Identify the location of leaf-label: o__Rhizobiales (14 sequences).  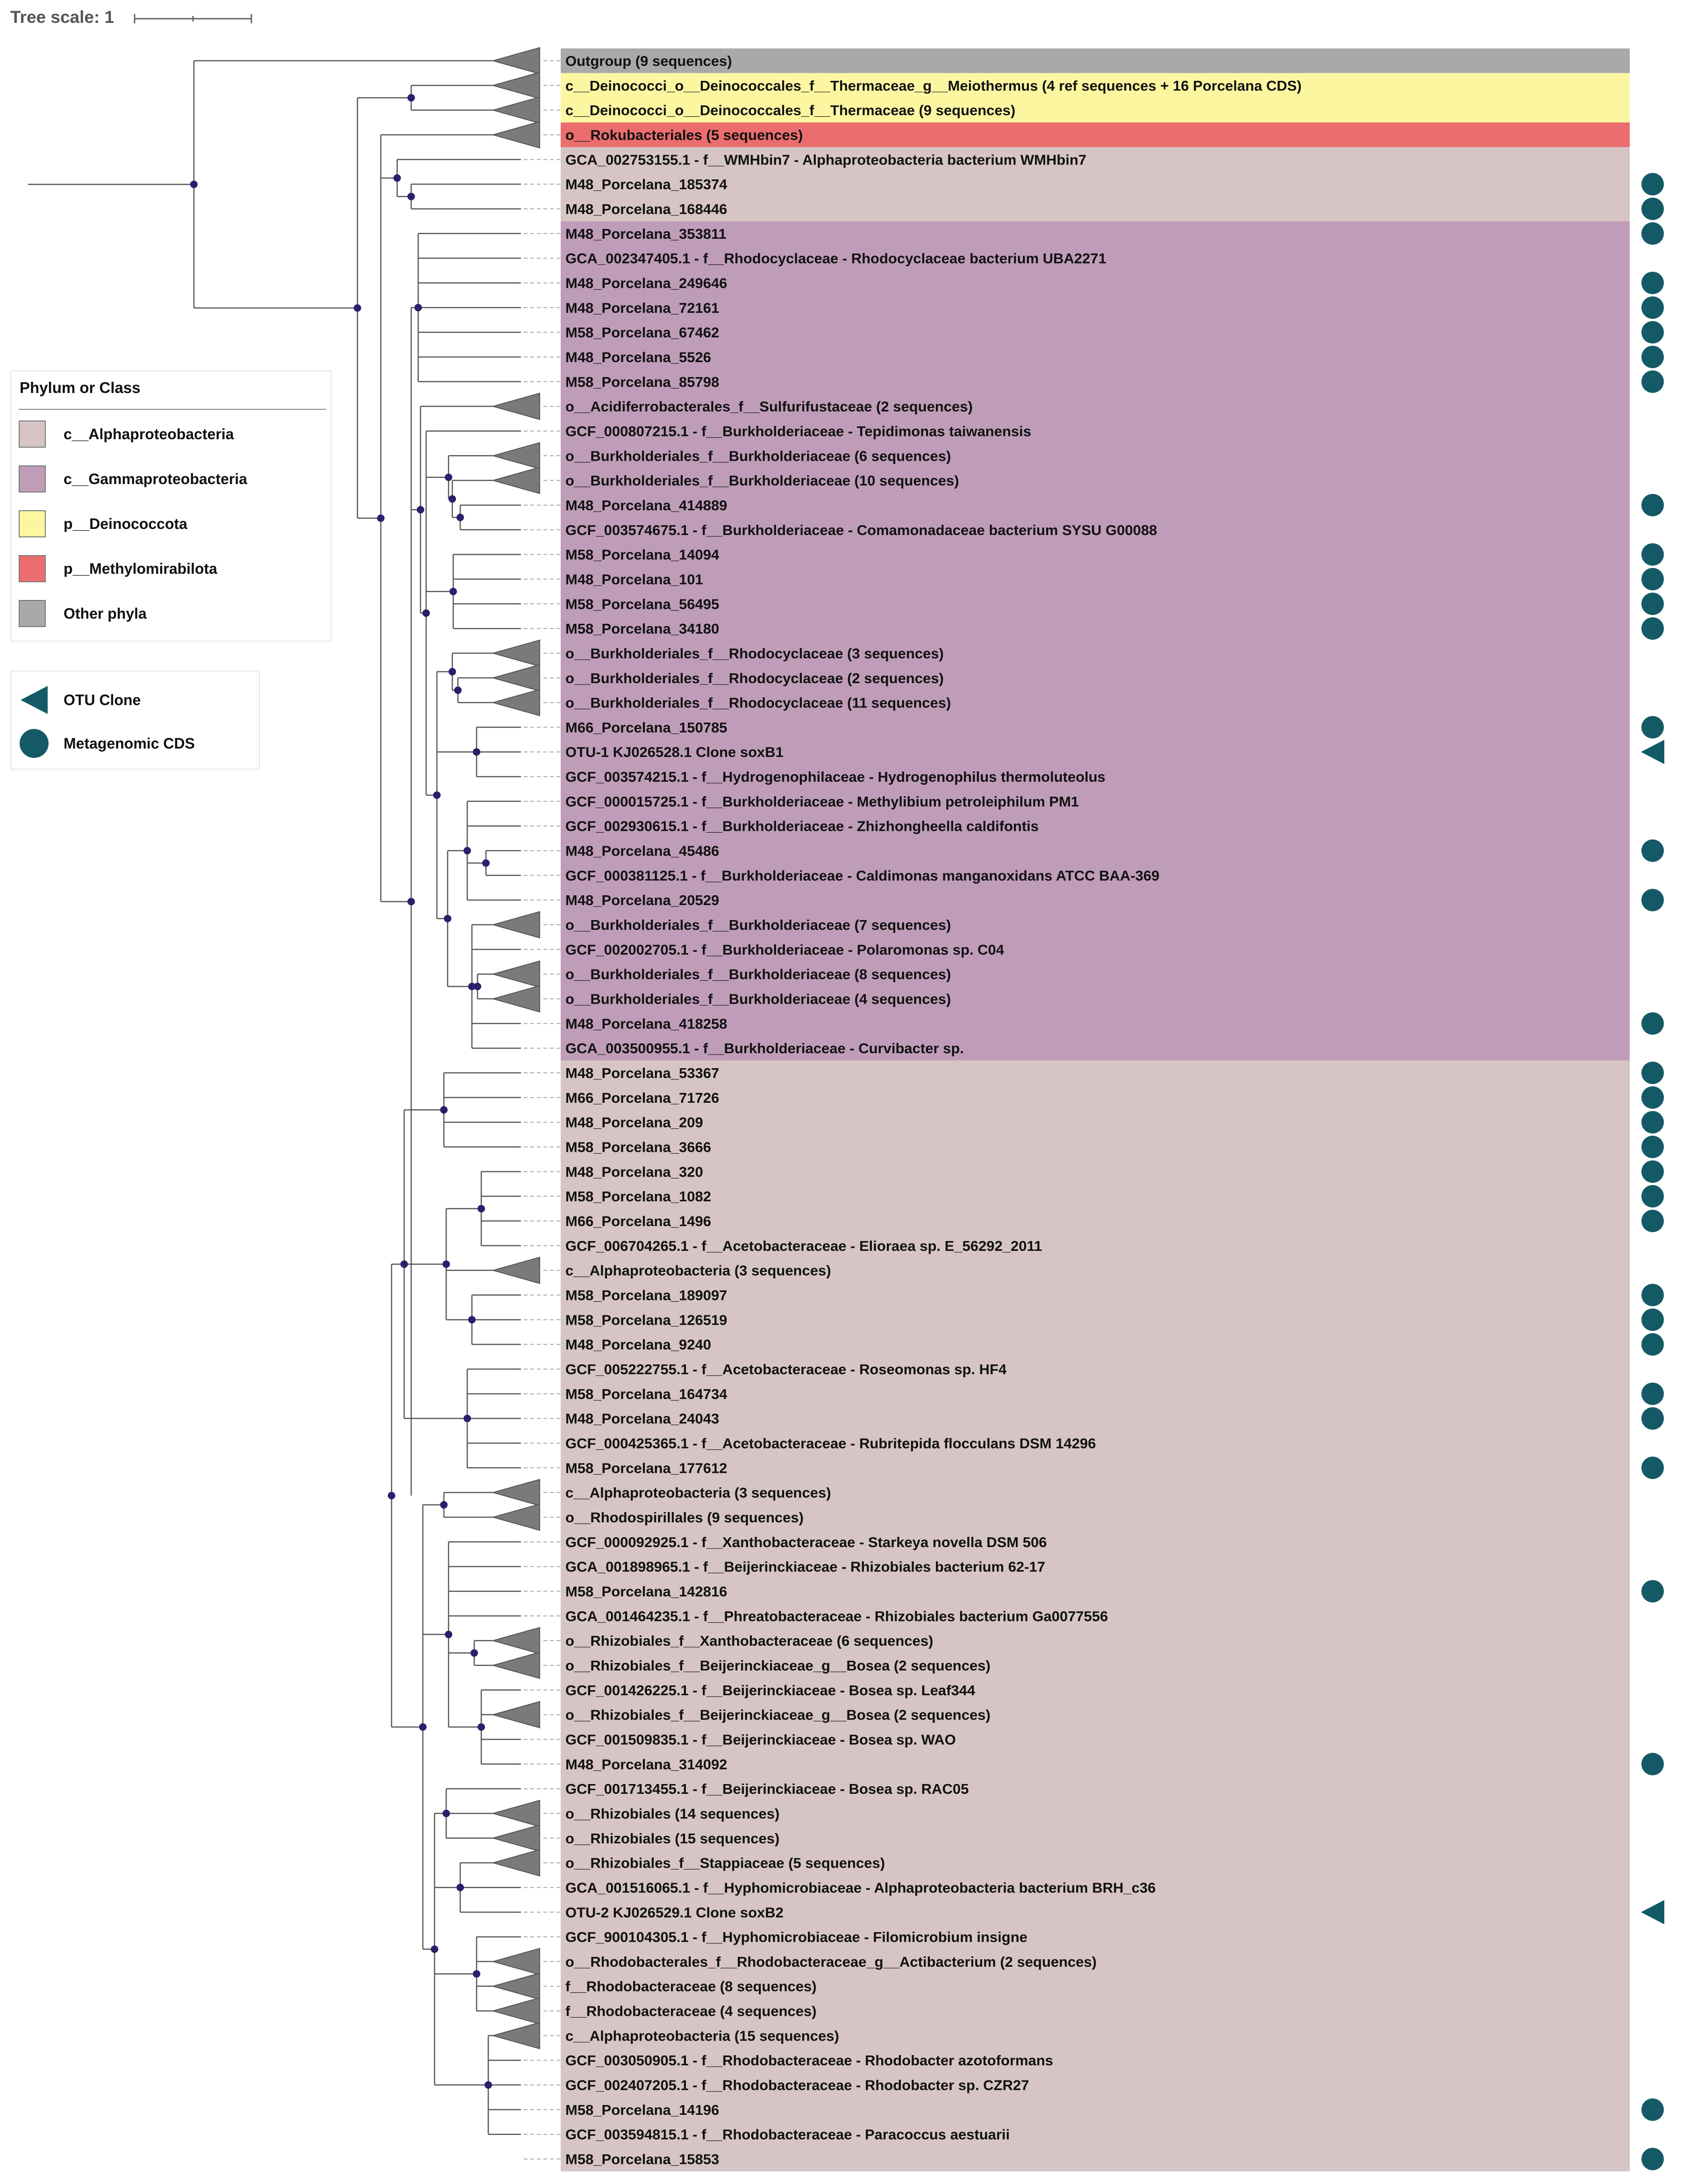
(672, 1814).